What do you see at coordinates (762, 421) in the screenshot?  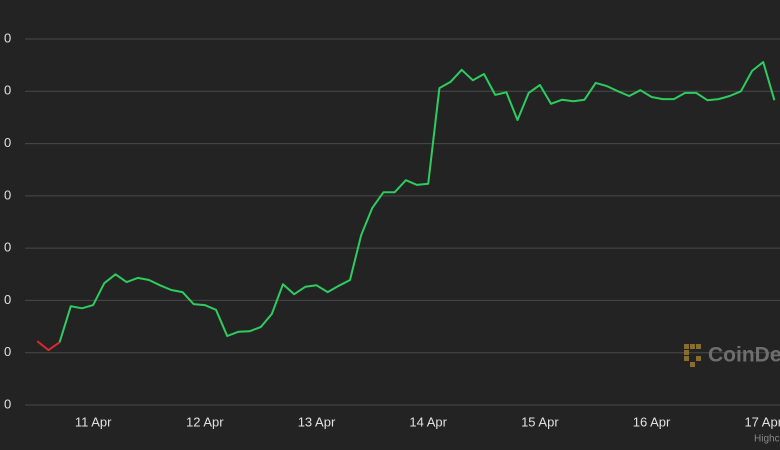 I see `x-tick-label: 17 Apr` at bounding box center [762, 421].